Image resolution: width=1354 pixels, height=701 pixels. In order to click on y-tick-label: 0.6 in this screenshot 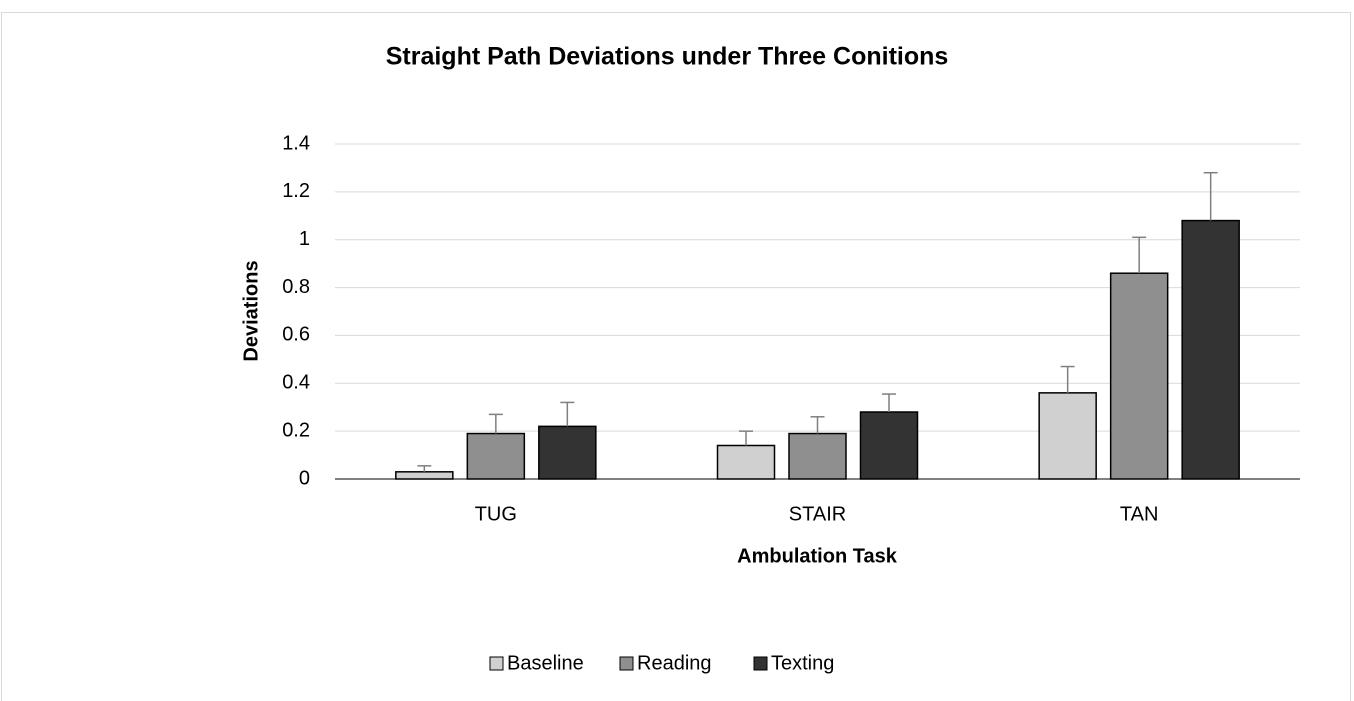, I will do `click(296, 335)`.